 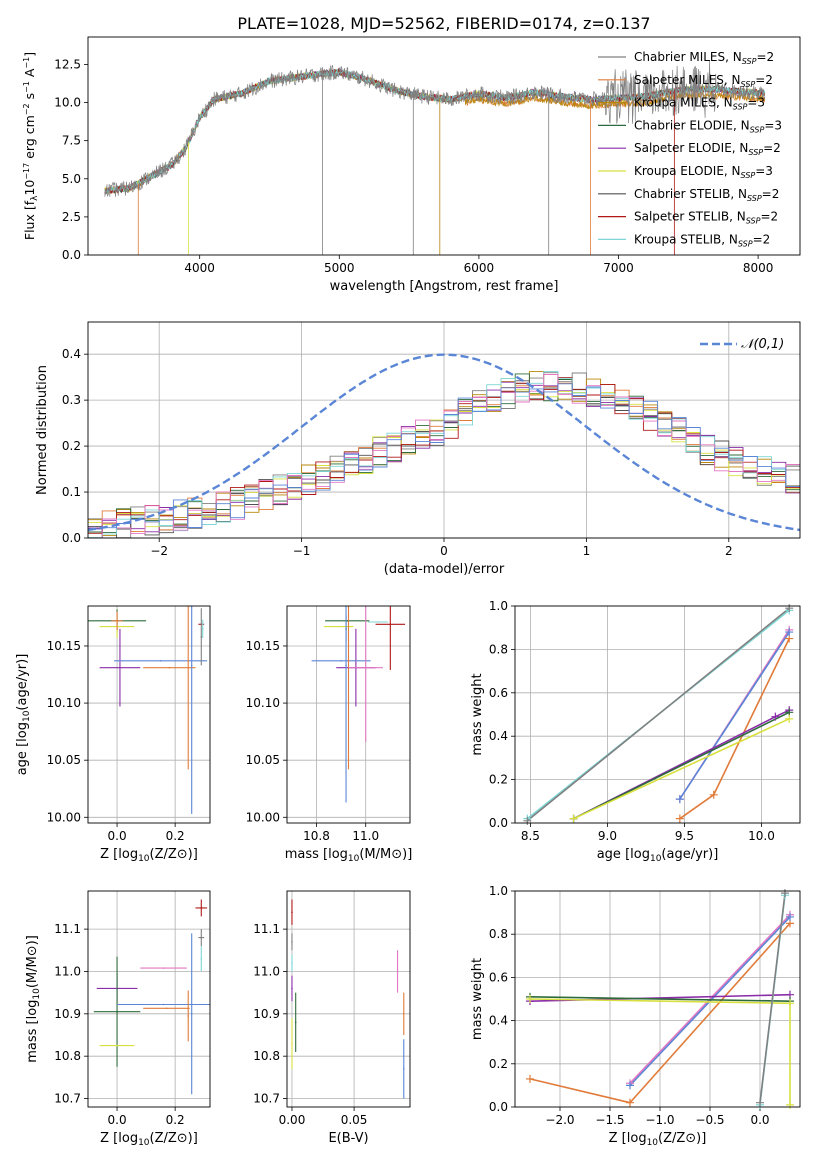 What do you see at coordinates (498, 891) in the screenshot?
I see `y-tick-label: 1.0` at bounding box center [498, 891].